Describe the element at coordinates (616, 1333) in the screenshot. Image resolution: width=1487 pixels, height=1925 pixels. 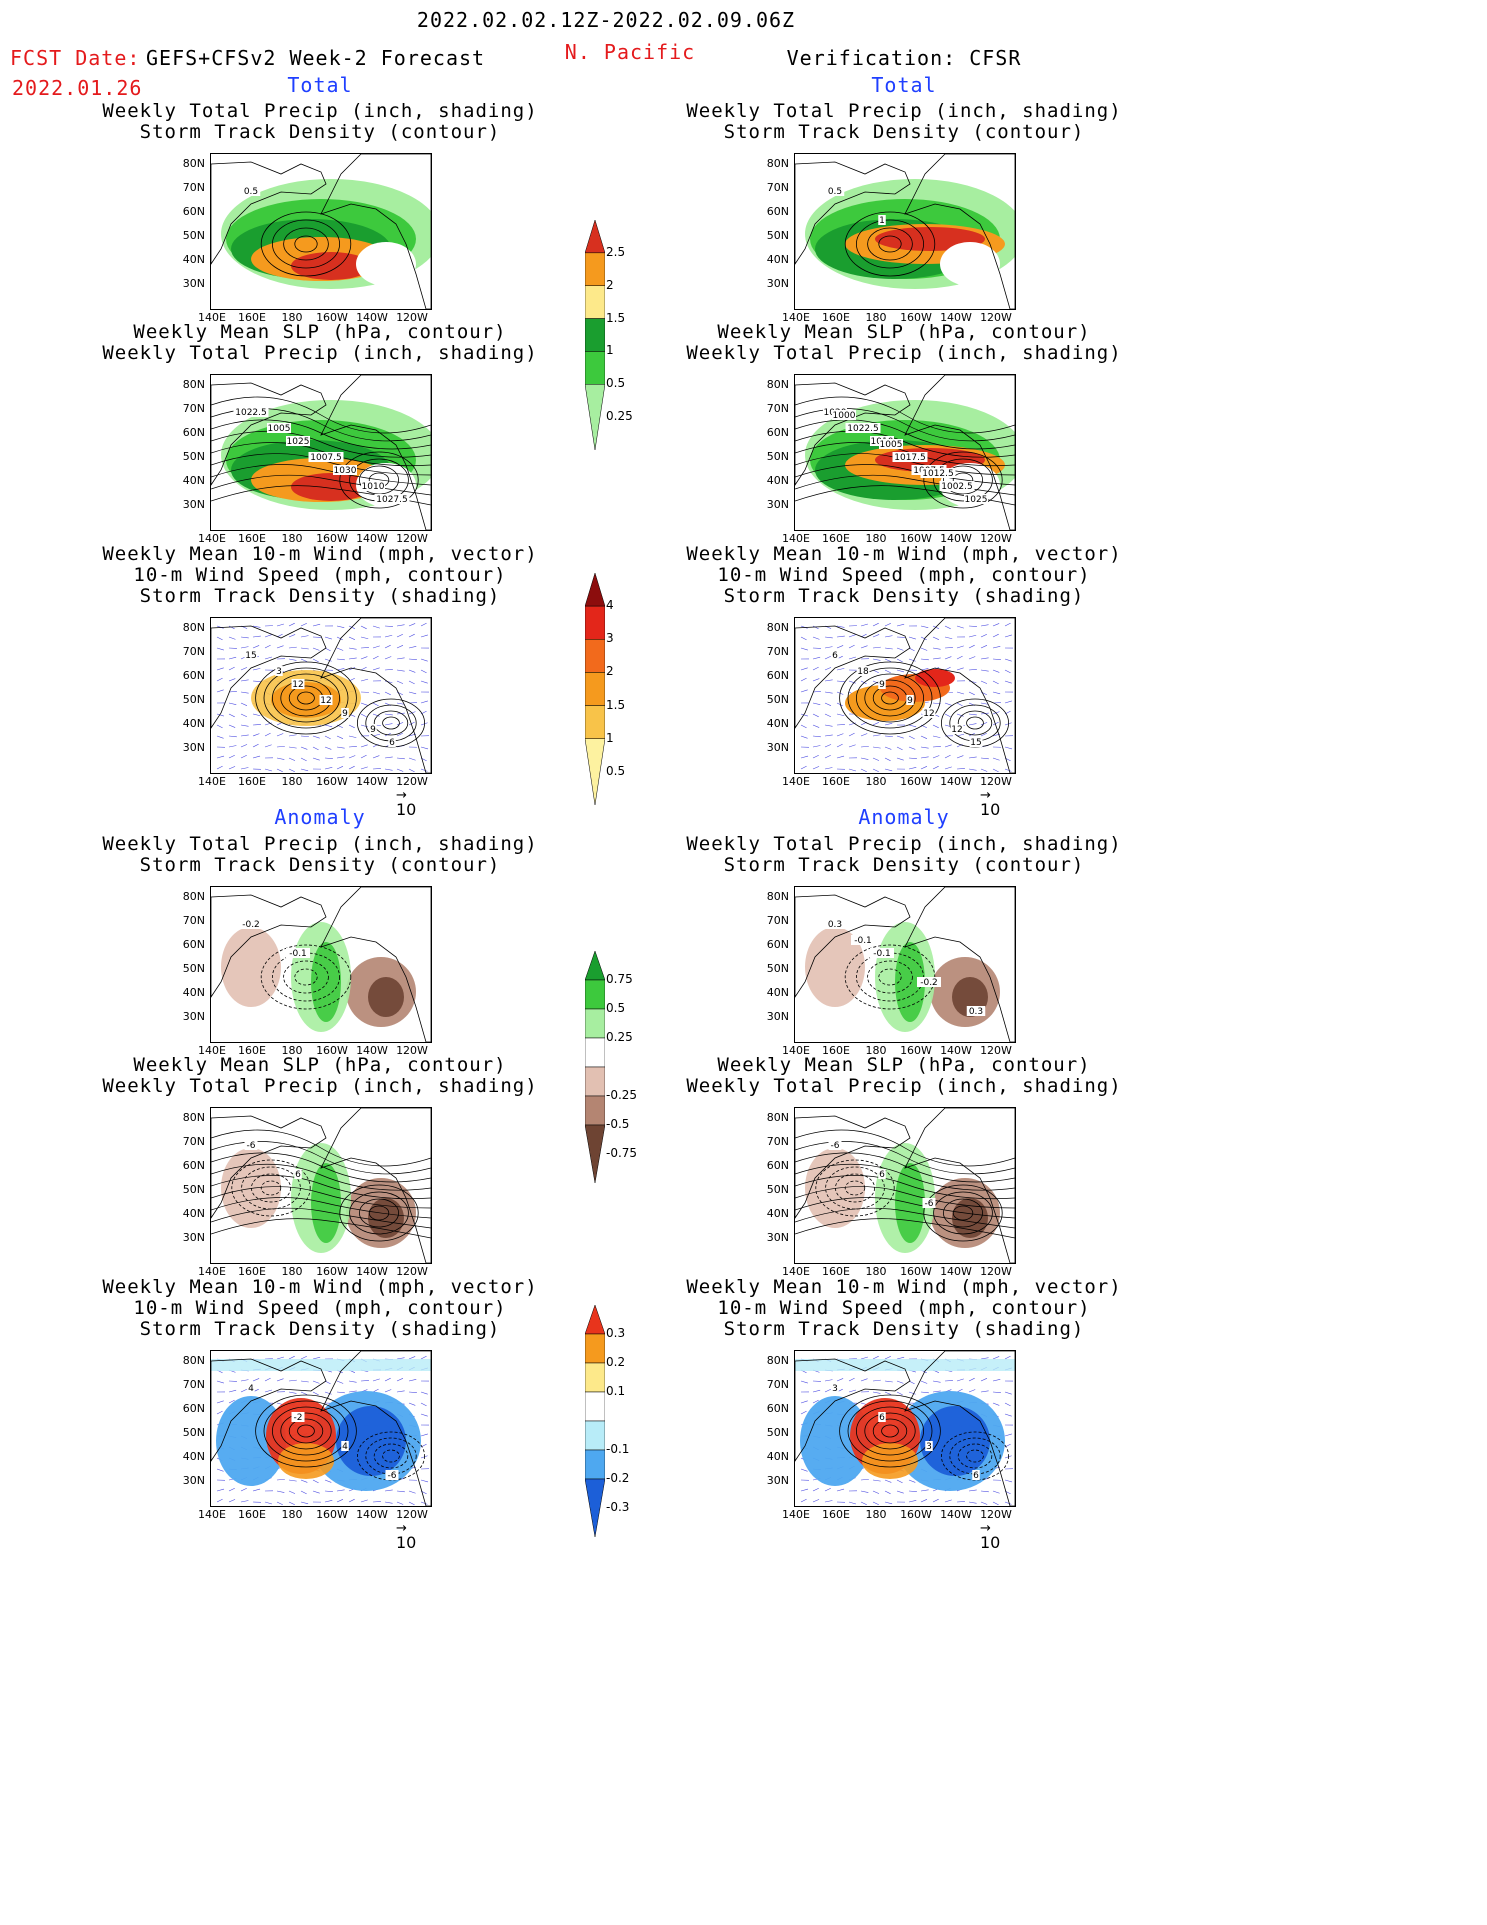
I see `colorbar-label: 0.3` at that location.